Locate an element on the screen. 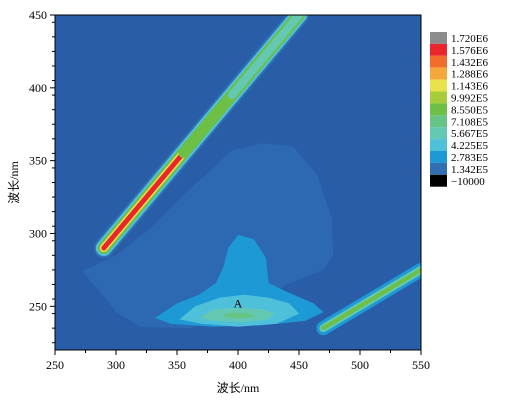 The height and width of the screenshot is (403, 521). y-tick-label: 250 is located at coordinates (38, 306).